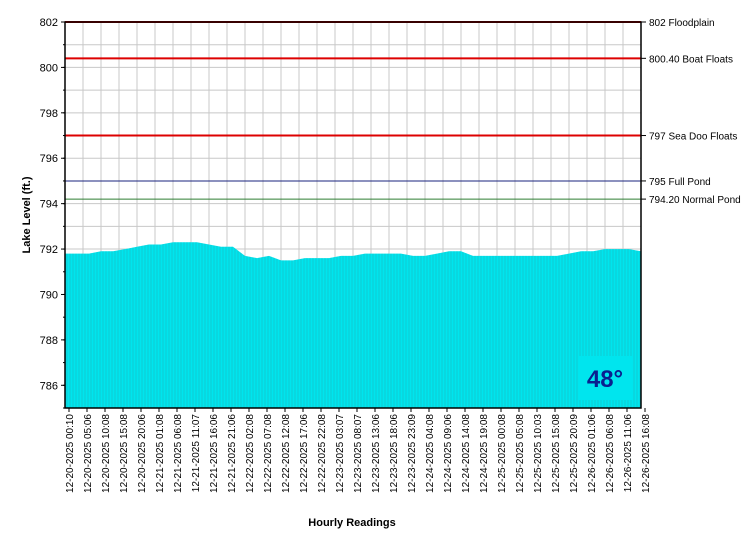 The height and width of the screenshot is (550, 750). What do you see at coordinates (70, 453) in the screenshot?
I see `x-tick-label: 12-20-2025 00:10` at bounding box center [70, 453].